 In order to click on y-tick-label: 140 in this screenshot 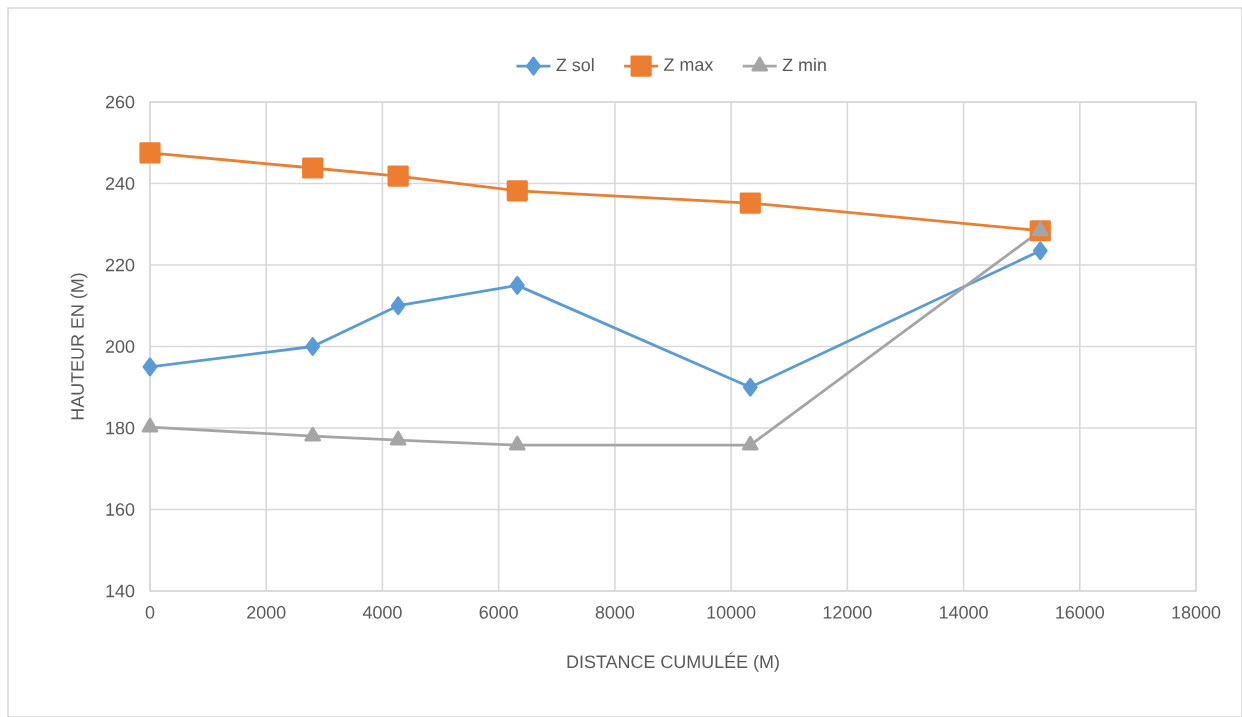, I will do `click(120, 591)`.